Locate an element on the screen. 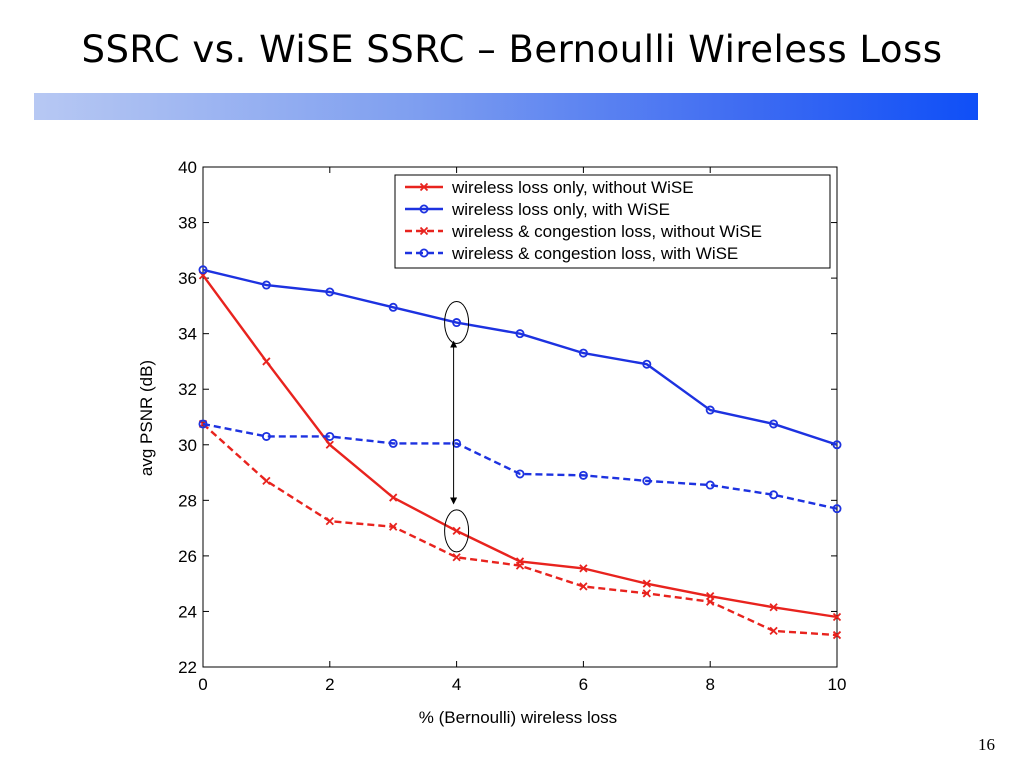 This screenshot has width=1024, height=768. legend-entry: wireless loss only, without WiSE is located at coordinates (549, 187).